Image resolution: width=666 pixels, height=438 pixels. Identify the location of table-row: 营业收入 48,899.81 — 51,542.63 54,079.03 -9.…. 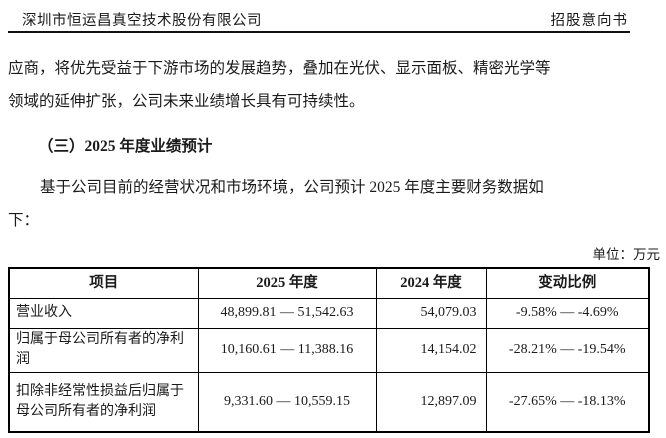
(329, 313).